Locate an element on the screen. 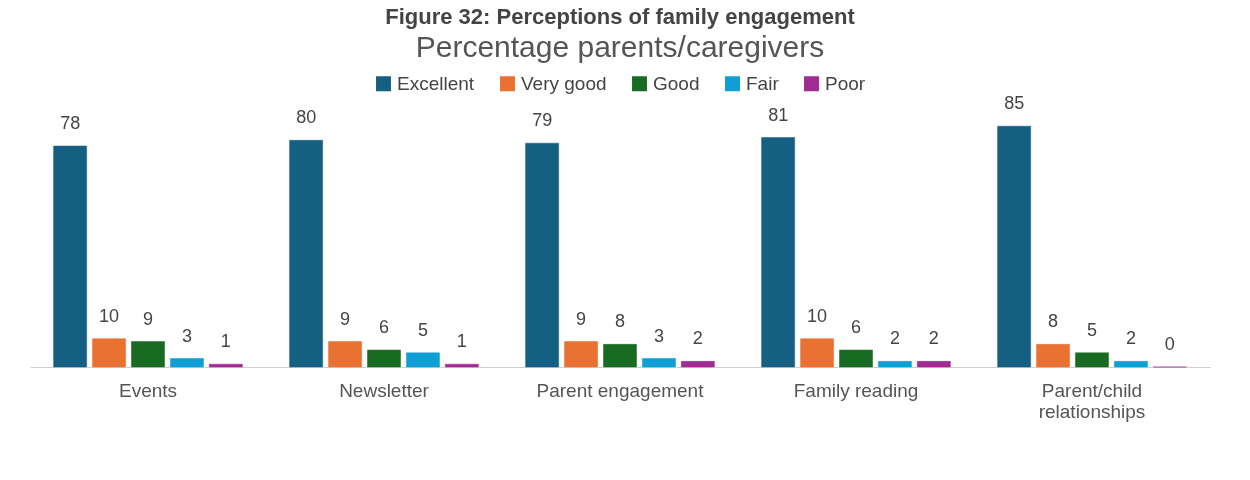 The width and height of the screenshot is (1250, 480). x-tick-label: Newsletter is located at coordinates (384, 390).